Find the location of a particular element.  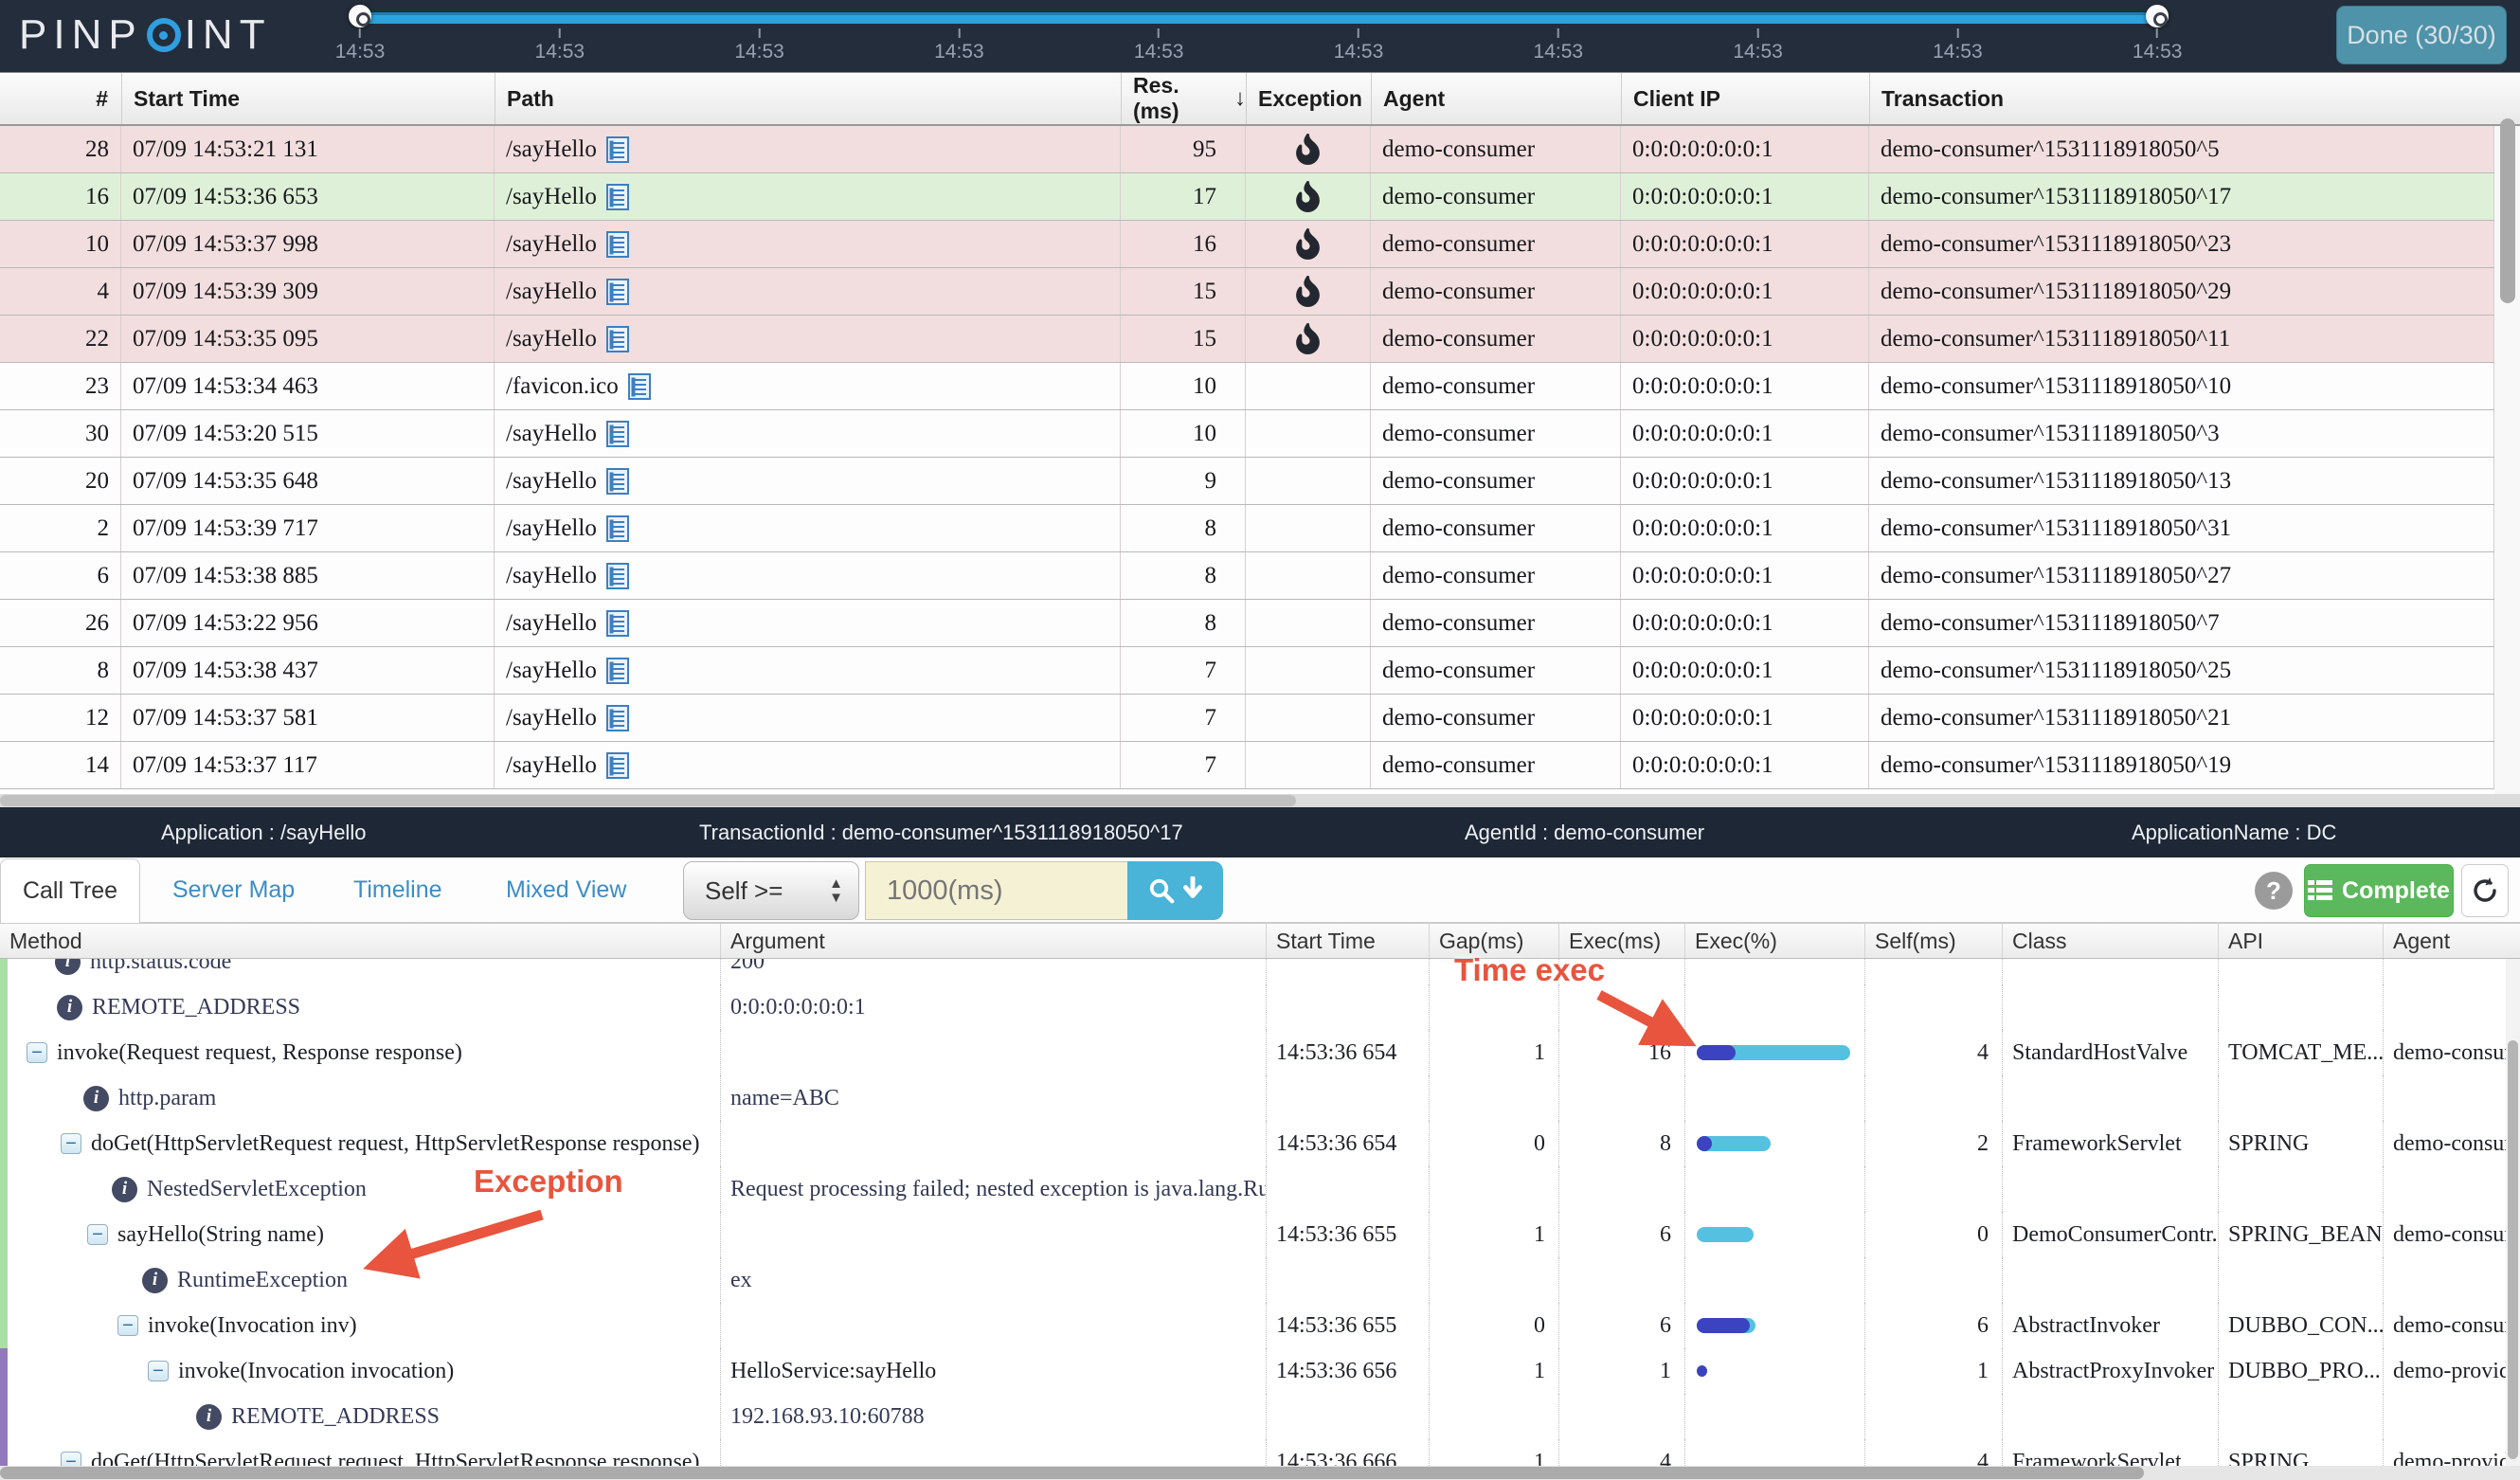

calltree-class-cell is located at coordinates (2110, 1189).